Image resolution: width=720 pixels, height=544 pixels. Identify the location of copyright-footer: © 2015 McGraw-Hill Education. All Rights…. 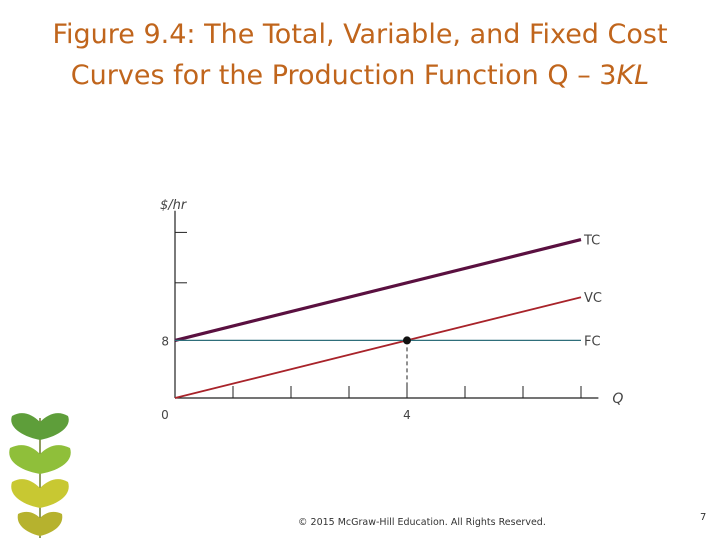
(422, 522).